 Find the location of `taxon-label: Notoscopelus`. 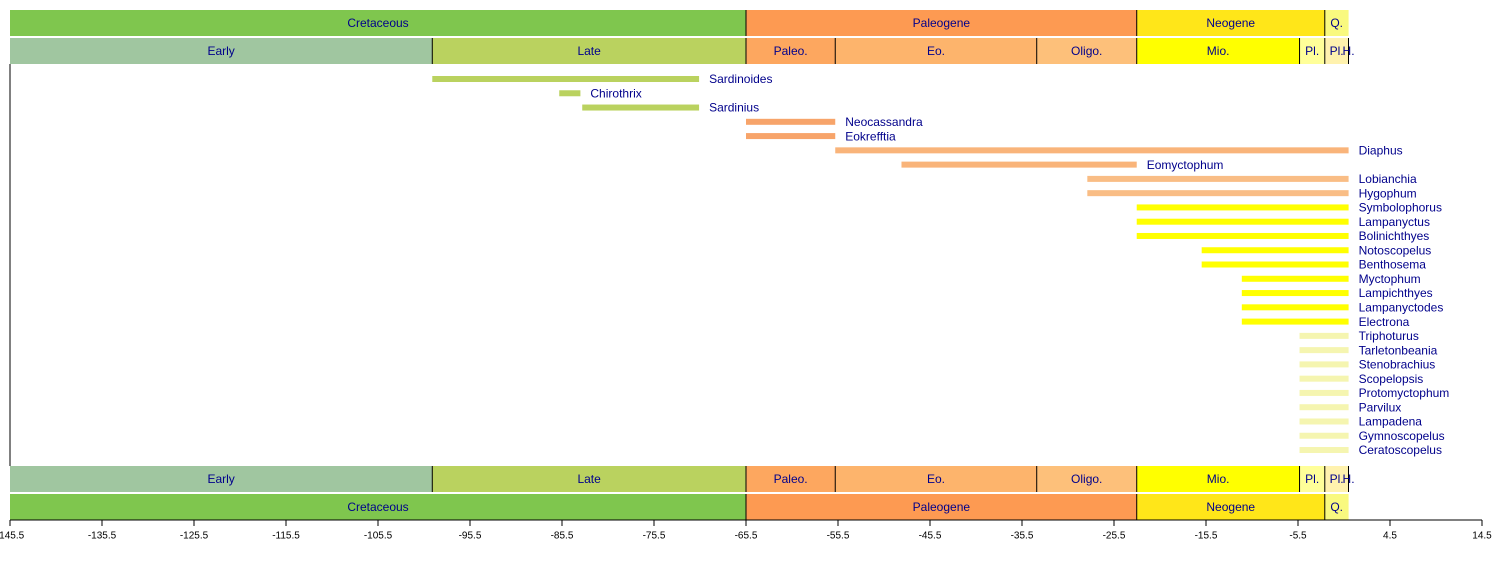

taxon-label: Notoscopelus is located at coordinates (1395, 250).